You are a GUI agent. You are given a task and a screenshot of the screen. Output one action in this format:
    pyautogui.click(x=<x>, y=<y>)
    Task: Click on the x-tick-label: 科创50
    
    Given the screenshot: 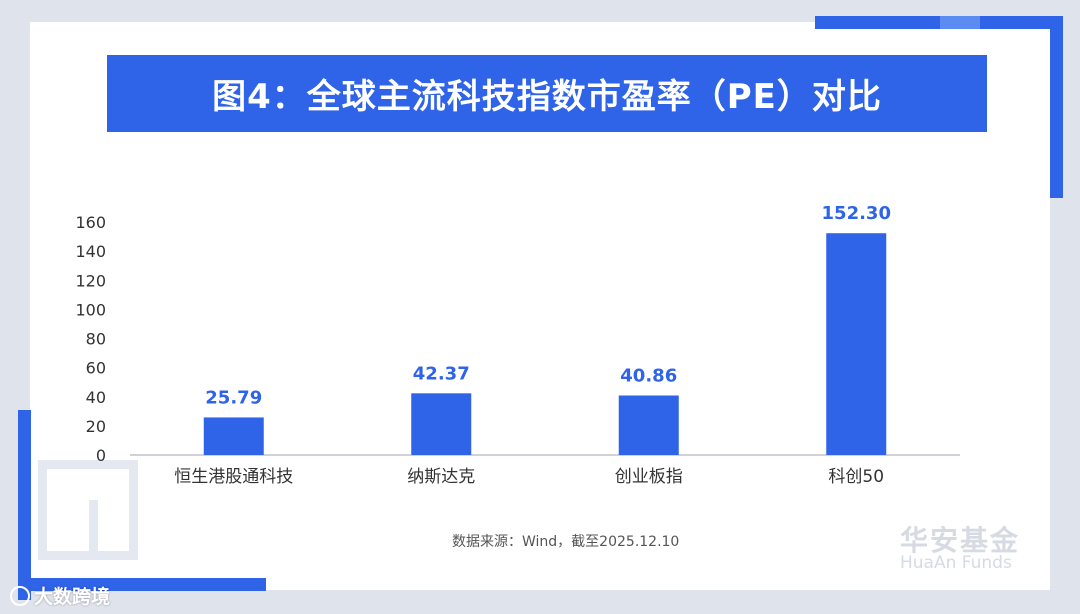 What is the action you would take?
    pyautogui.click(x=856, y=477)
    